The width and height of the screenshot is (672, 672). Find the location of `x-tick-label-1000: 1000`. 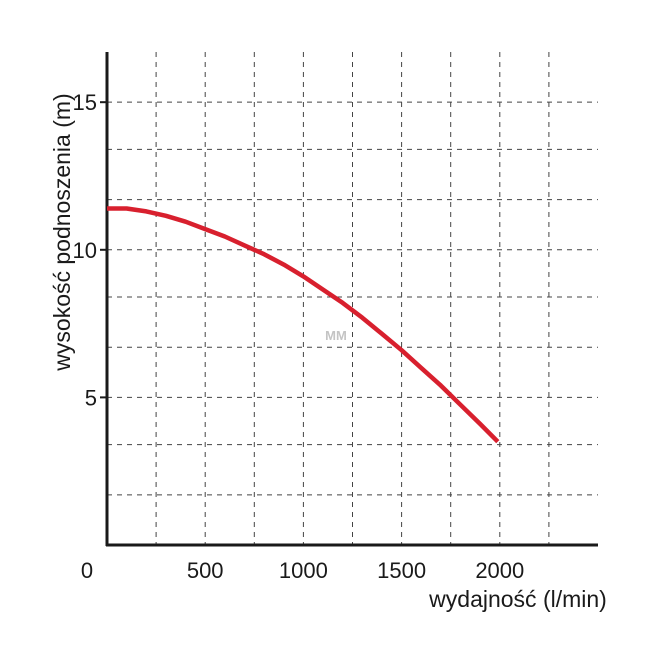

x-tick-label-1000: 1000 is located at coordinates (303, 570).